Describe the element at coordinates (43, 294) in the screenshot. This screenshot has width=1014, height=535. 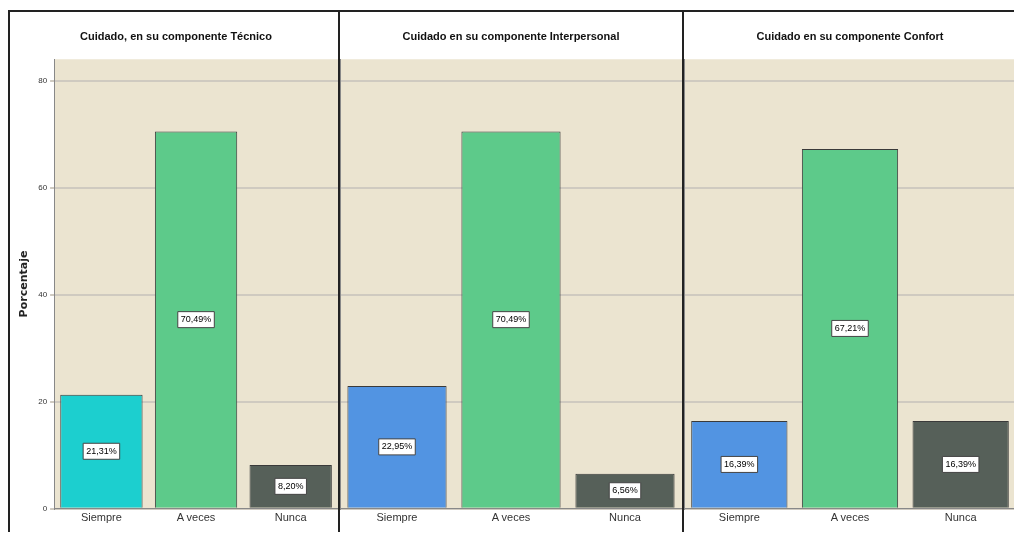
I see `y-tick-label: 40` at that location.